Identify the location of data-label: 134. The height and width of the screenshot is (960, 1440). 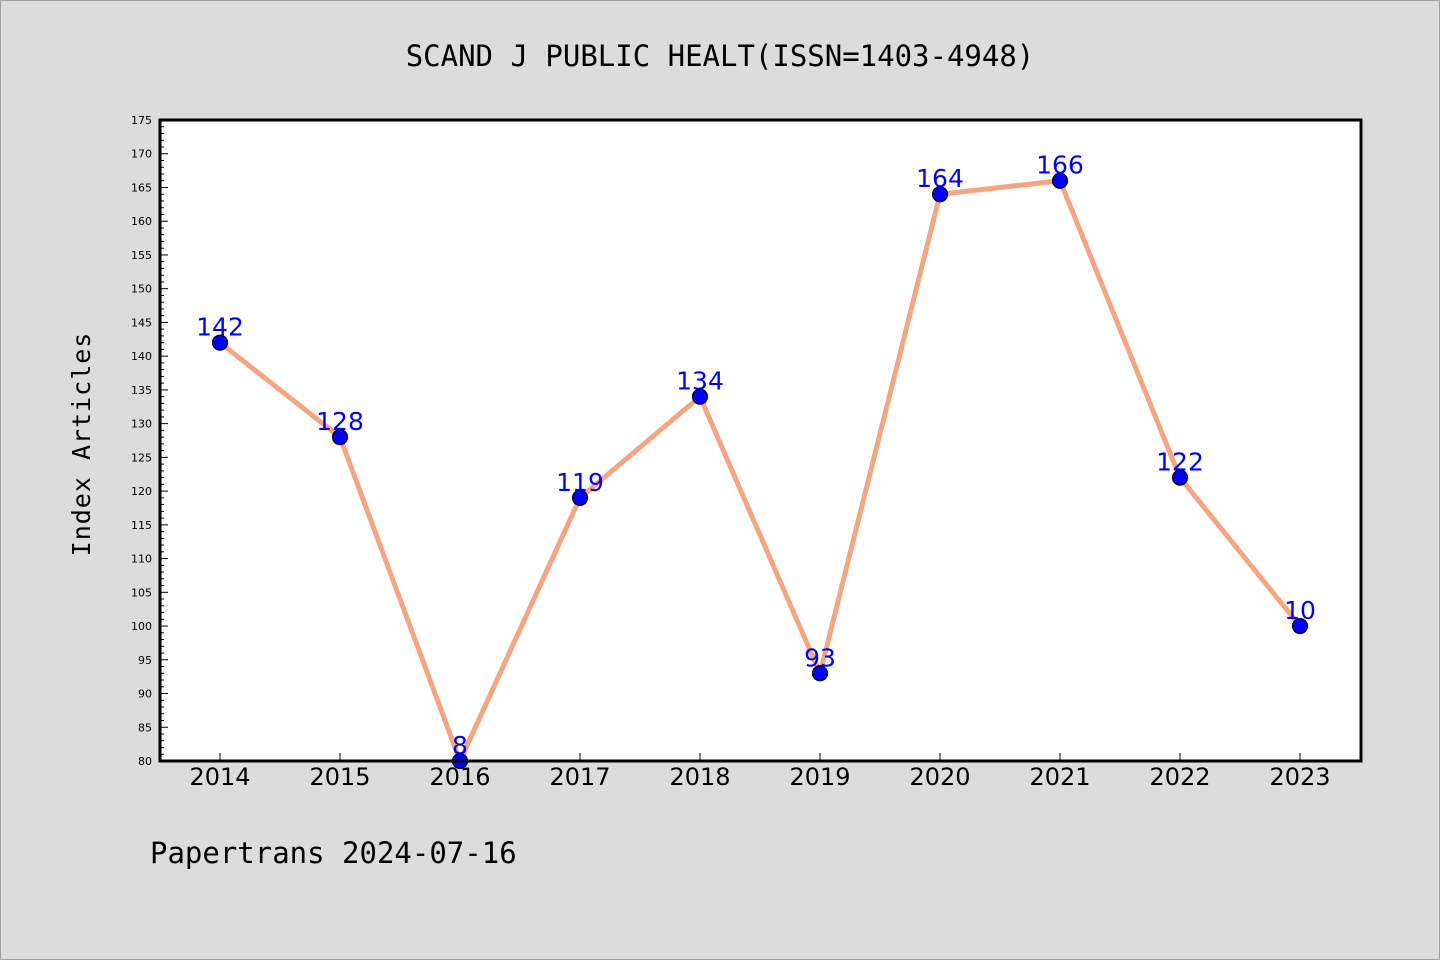
(700, 381).